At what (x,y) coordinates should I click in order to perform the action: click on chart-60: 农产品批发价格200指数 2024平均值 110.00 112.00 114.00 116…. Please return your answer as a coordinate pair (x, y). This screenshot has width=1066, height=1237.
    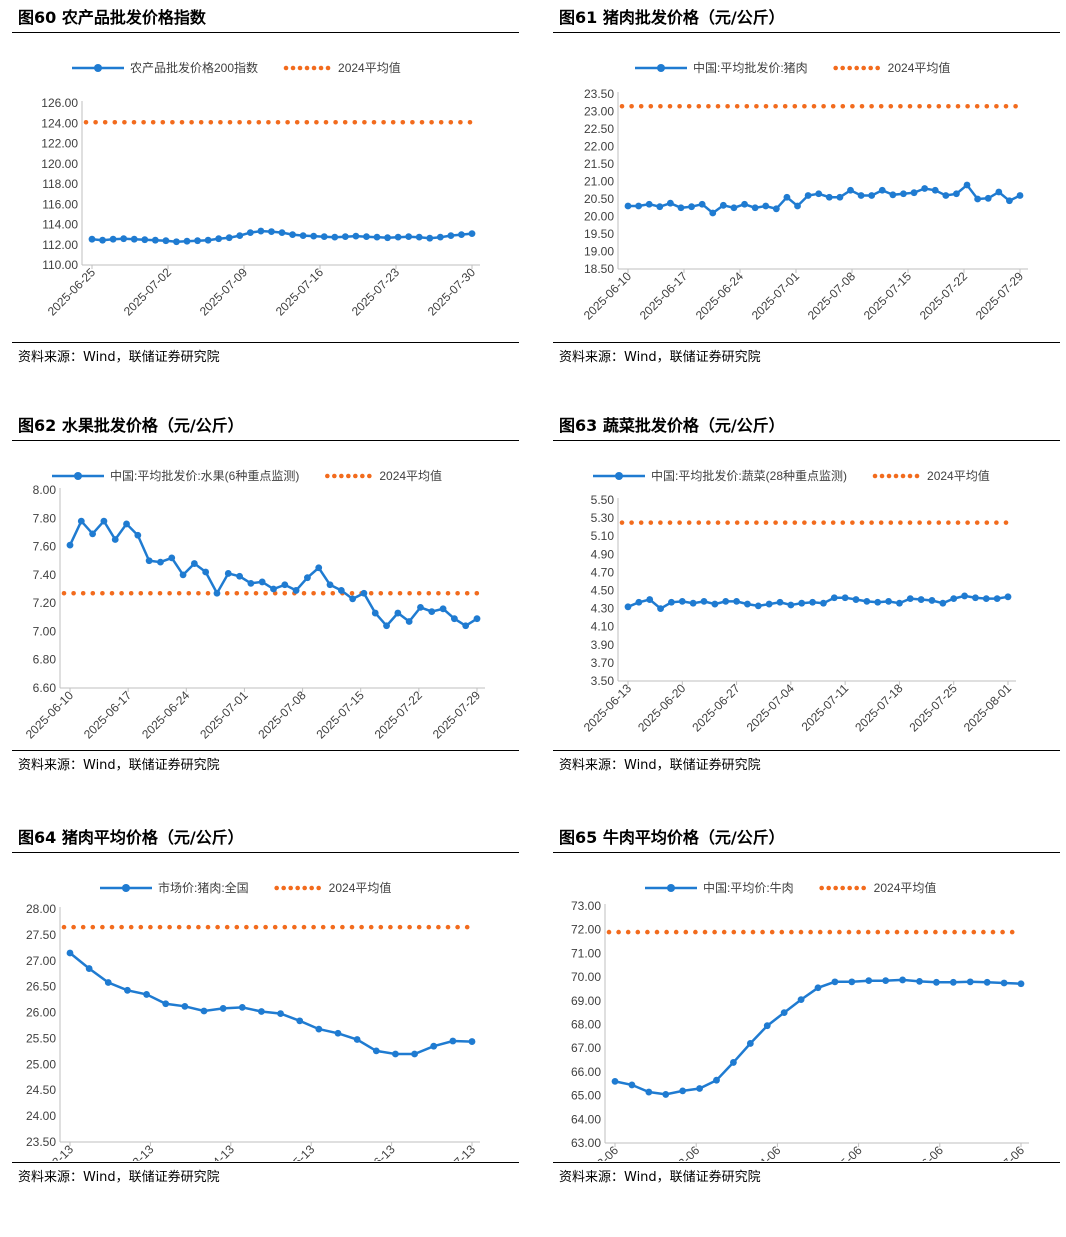
    Looking at the image, I should click on (260, 189).